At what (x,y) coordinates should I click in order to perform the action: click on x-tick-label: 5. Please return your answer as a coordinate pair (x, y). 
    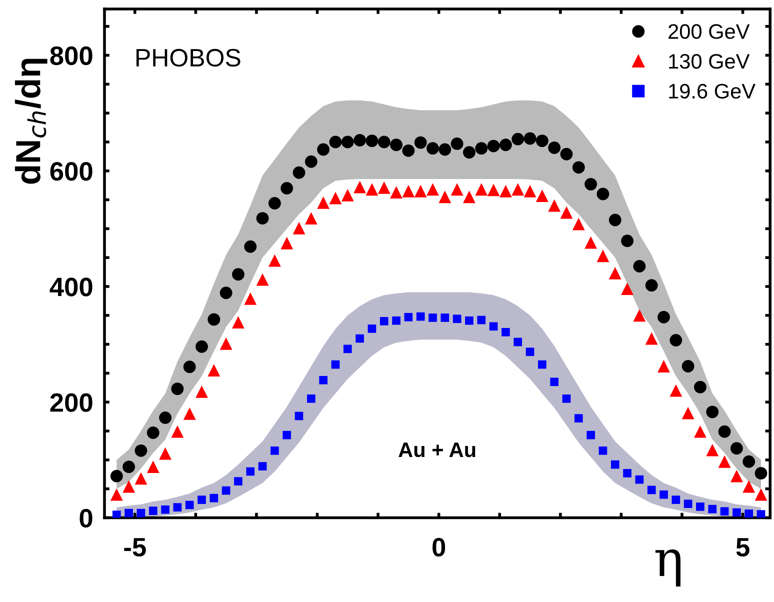
    Looking at the image, I should click on (743, 547).